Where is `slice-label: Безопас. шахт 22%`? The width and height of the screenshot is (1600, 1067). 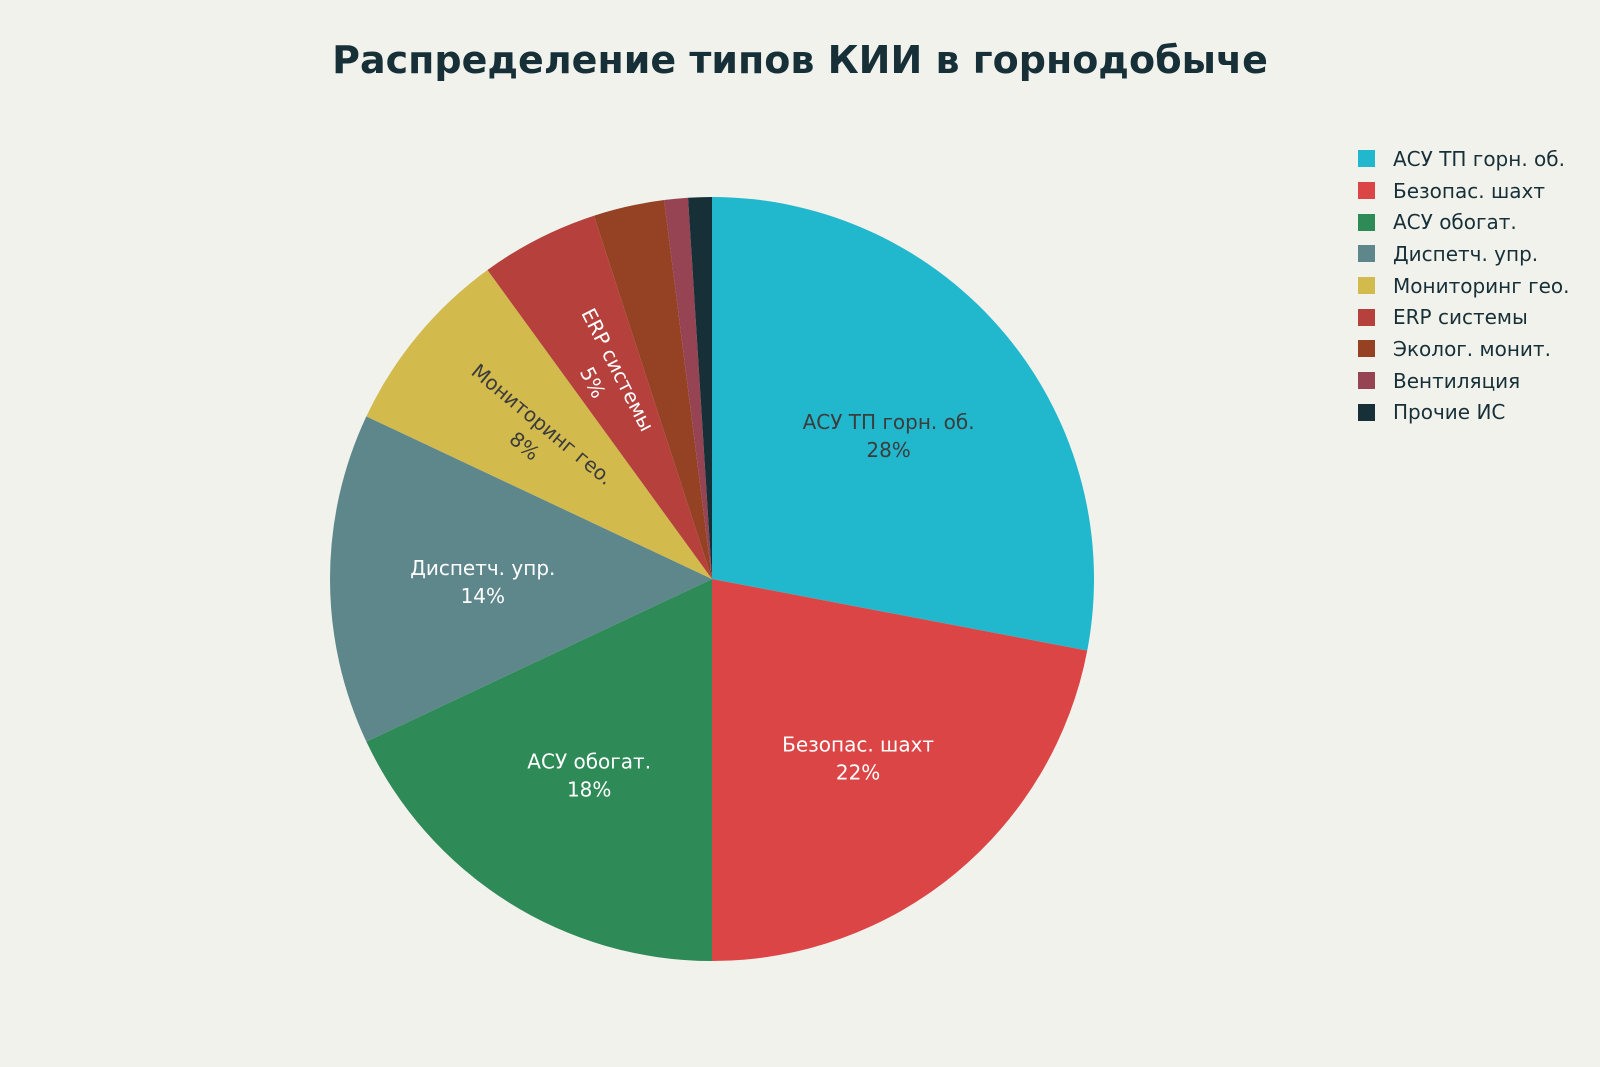 slice-label: Безопас. шахт 22% is located at coordinates (858, 759).